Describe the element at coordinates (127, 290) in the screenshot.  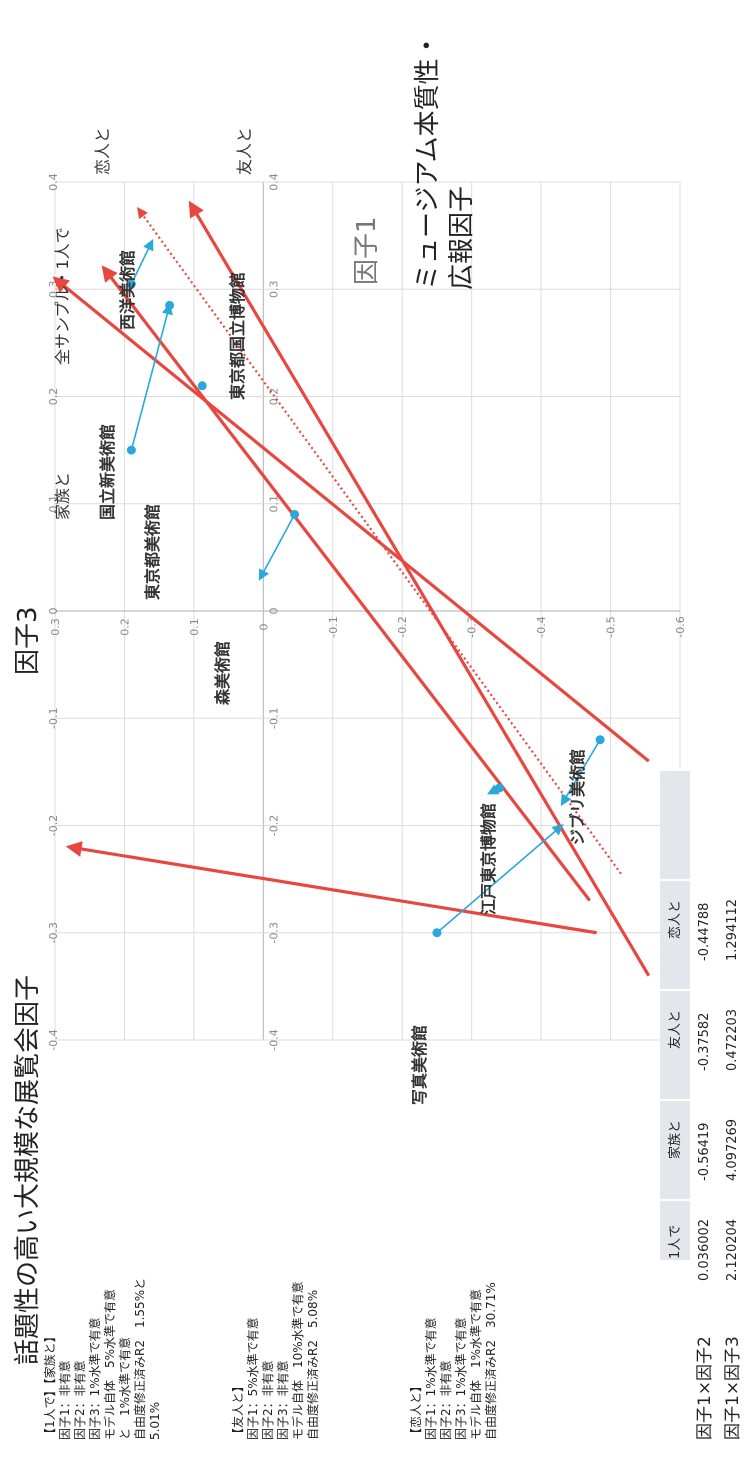
I see `museum-label: 西洋美術館` at that location.